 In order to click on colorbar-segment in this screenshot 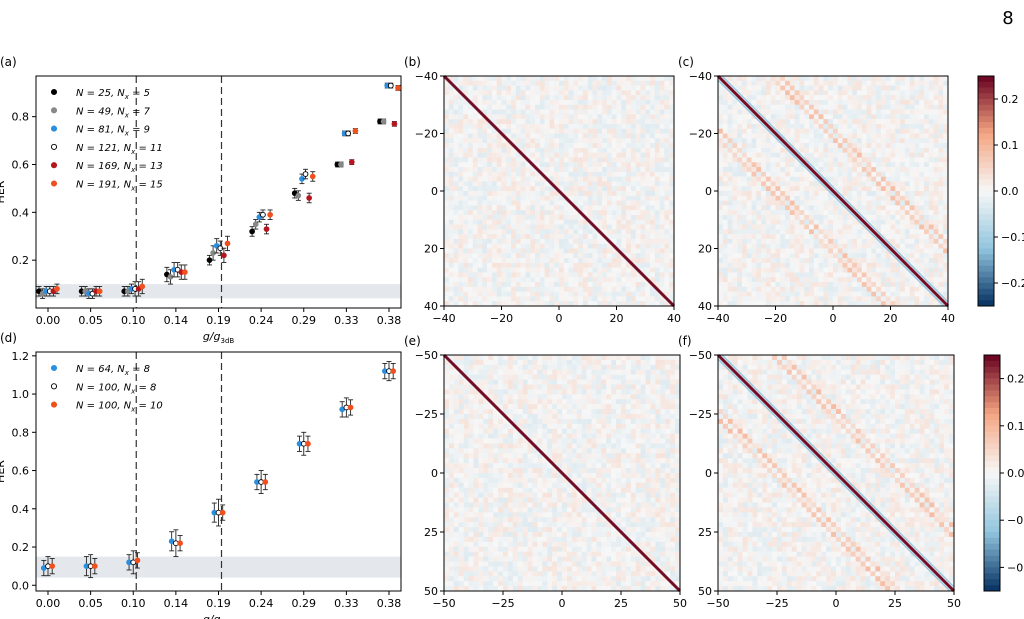, I will do `click(986, 119)`.